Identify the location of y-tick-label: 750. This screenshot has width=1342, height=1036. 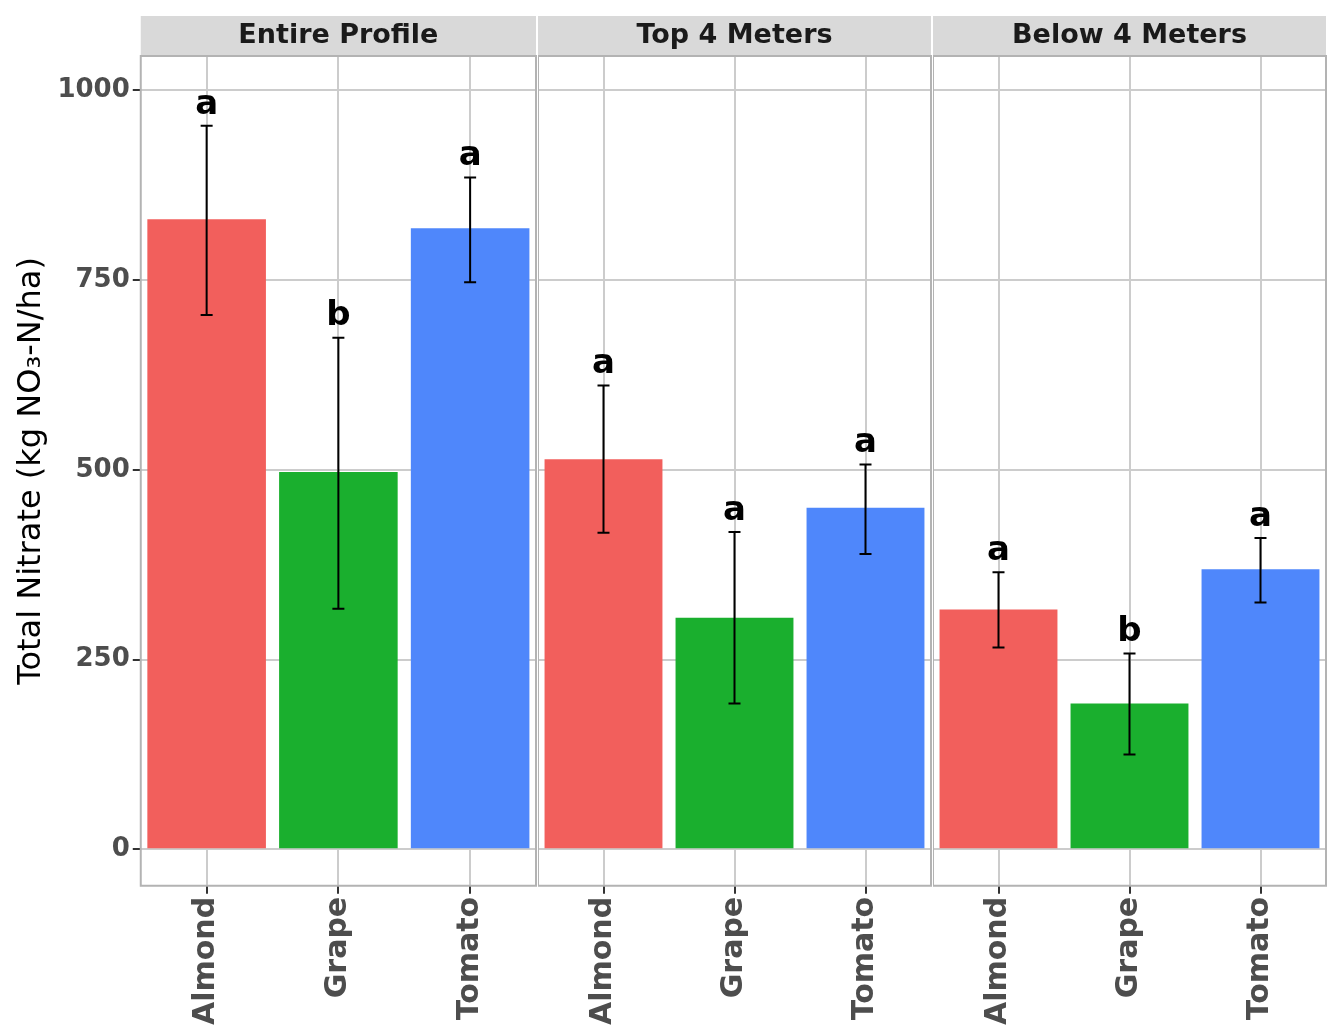
(102, 277).